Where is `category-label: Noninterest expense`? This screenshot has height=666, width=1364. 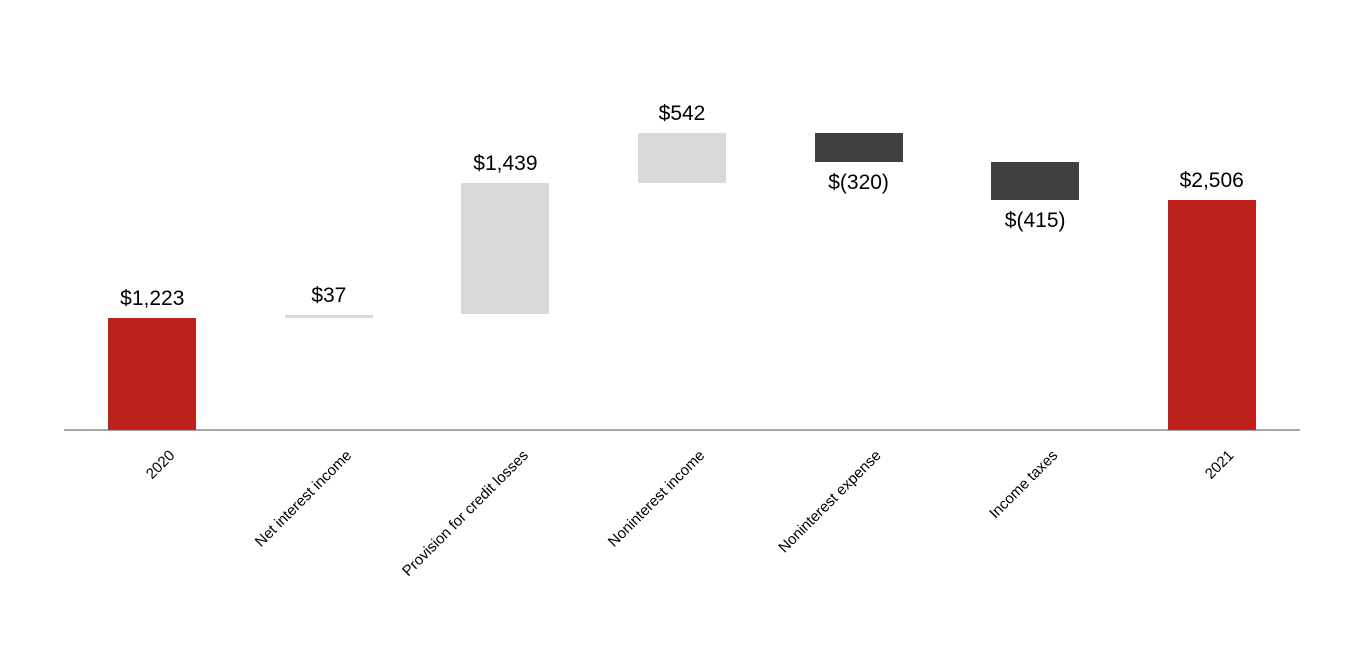 category-label: Noninterest expense is located at coordinates (830, 502).